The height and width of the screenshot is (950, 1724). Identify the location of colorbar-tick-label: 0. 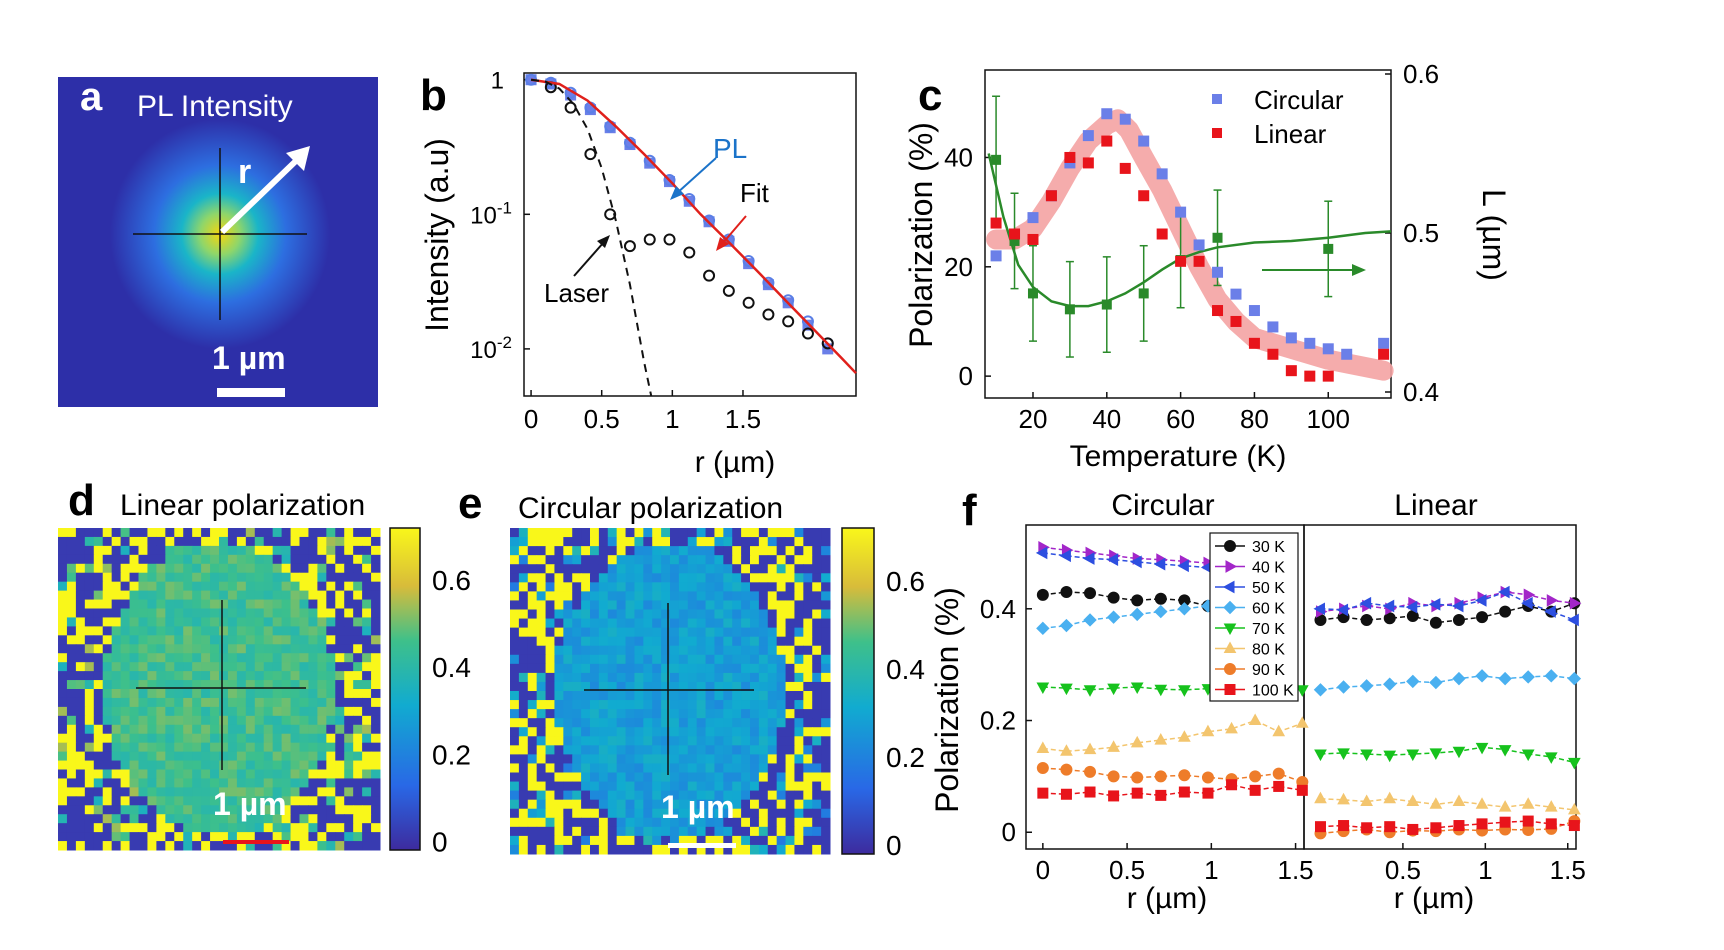
(440, 841).